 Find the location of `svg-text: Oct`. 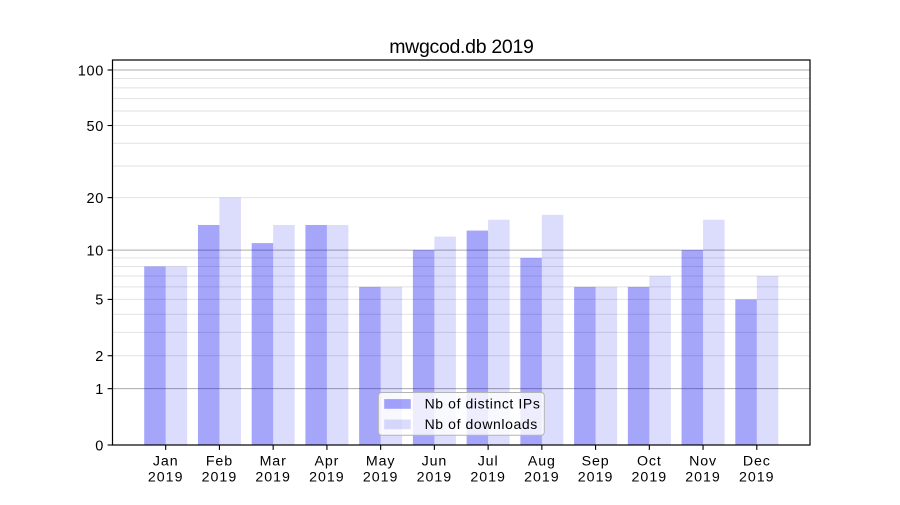

svg-text: Oct is located at coordinates (649, 461).